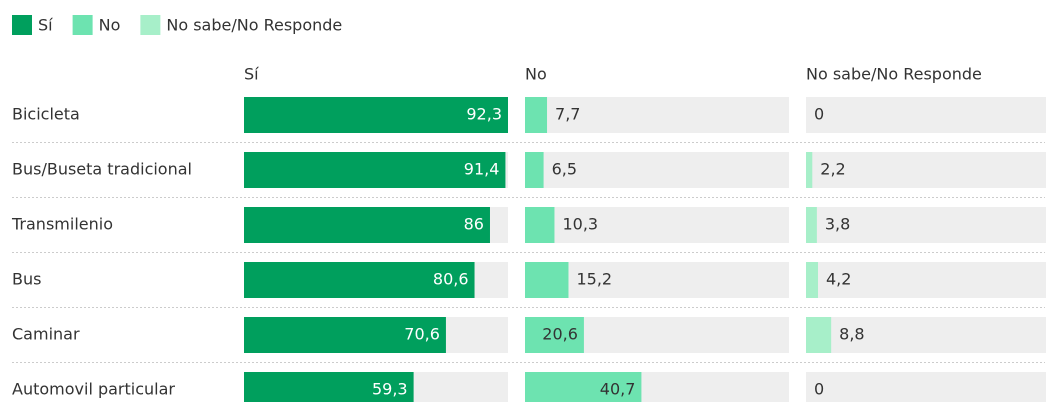  Describe the element at coordinates (618, 389) in the screenshot. I see `value-label: 40,7` at that location.